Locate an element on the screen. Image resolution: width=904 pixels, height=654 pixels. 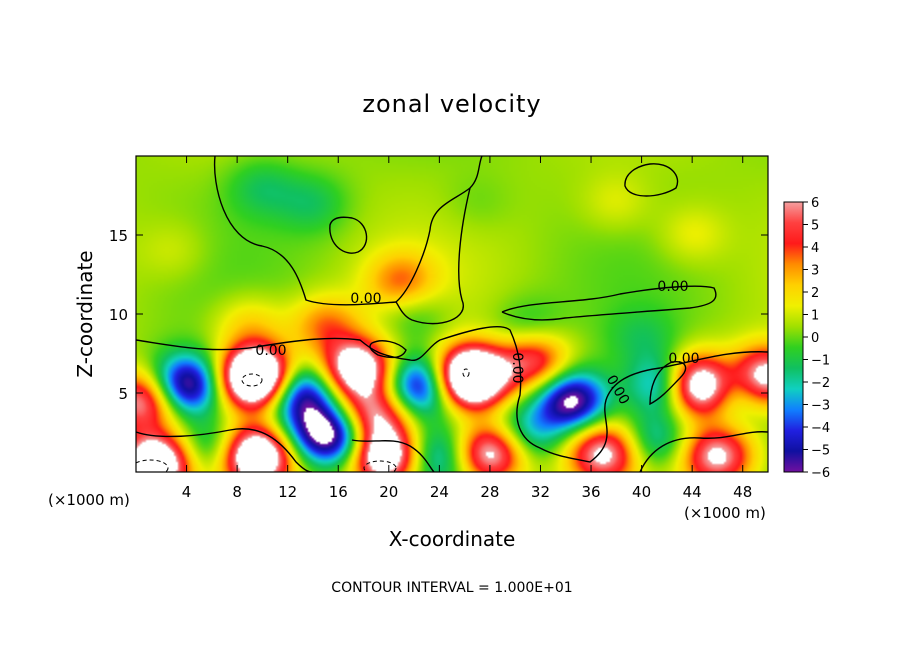
y-axis-label: Z-coordinate is located at coordinates (85, 313).